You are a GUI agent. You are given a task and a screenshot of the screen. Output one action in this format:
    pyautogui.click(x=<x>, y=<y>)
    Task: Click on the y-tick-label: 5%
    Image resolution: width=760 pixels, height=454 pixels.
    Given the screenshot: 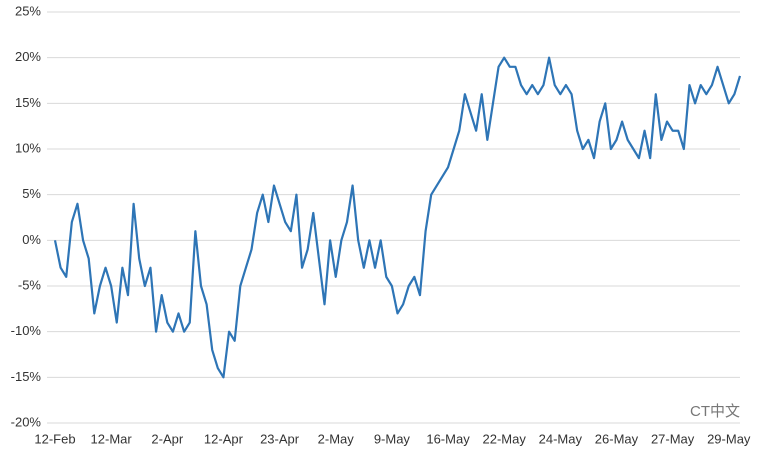 What is the action you would take?
    pyautogui.click(x=31, y=193)
    